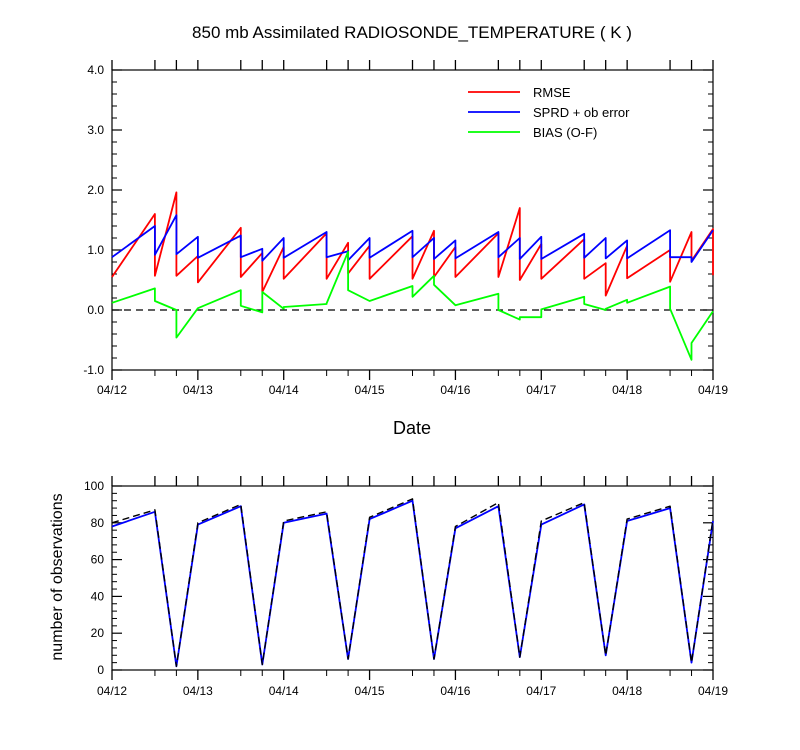 The image size is (800, 750). I want to click on y-tick-label: 80, so click(98, 523).